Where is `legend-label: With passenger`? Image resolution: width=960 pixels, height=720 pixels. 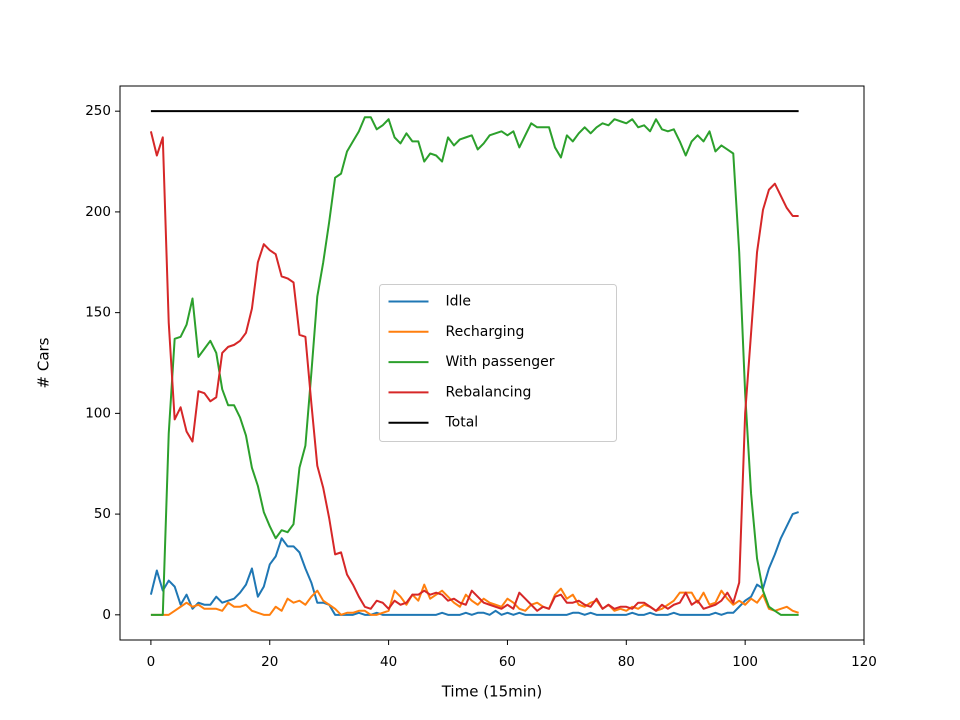
legend-label: With passenger is located at coordinates (500, 362).